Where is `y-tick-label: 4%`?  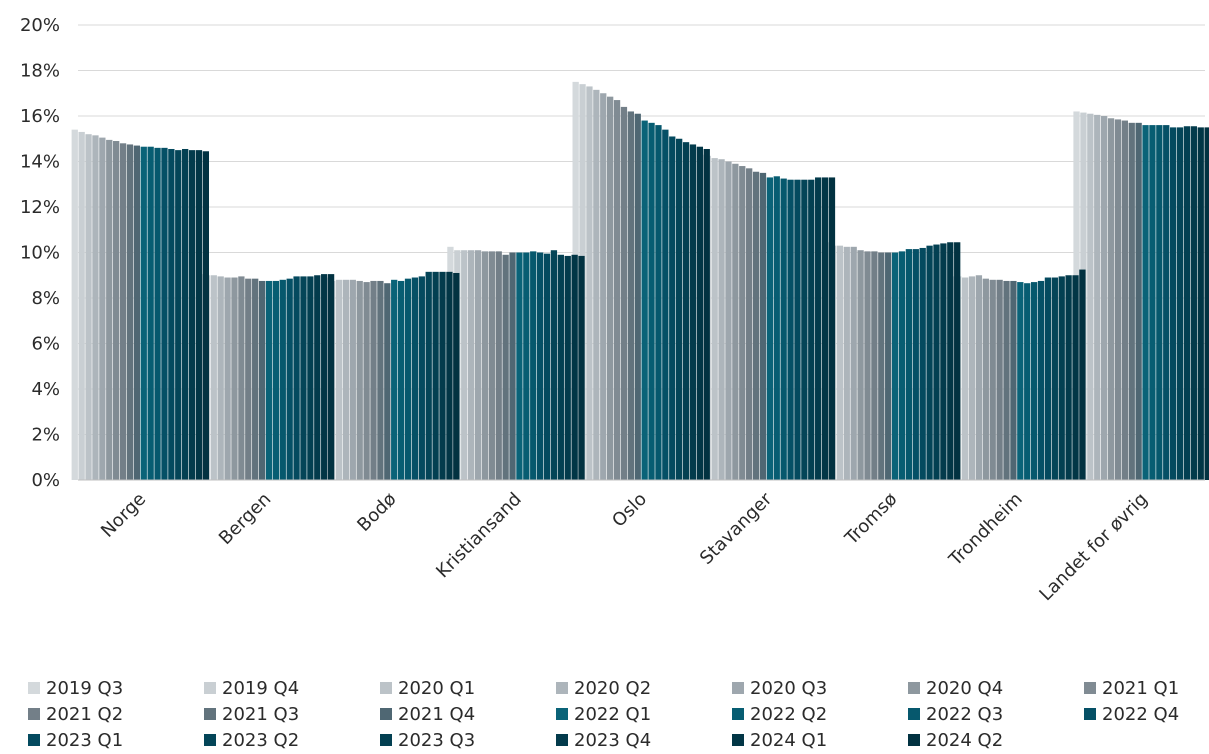 y-tick-label: 4% is located at coordinates (45, 389).